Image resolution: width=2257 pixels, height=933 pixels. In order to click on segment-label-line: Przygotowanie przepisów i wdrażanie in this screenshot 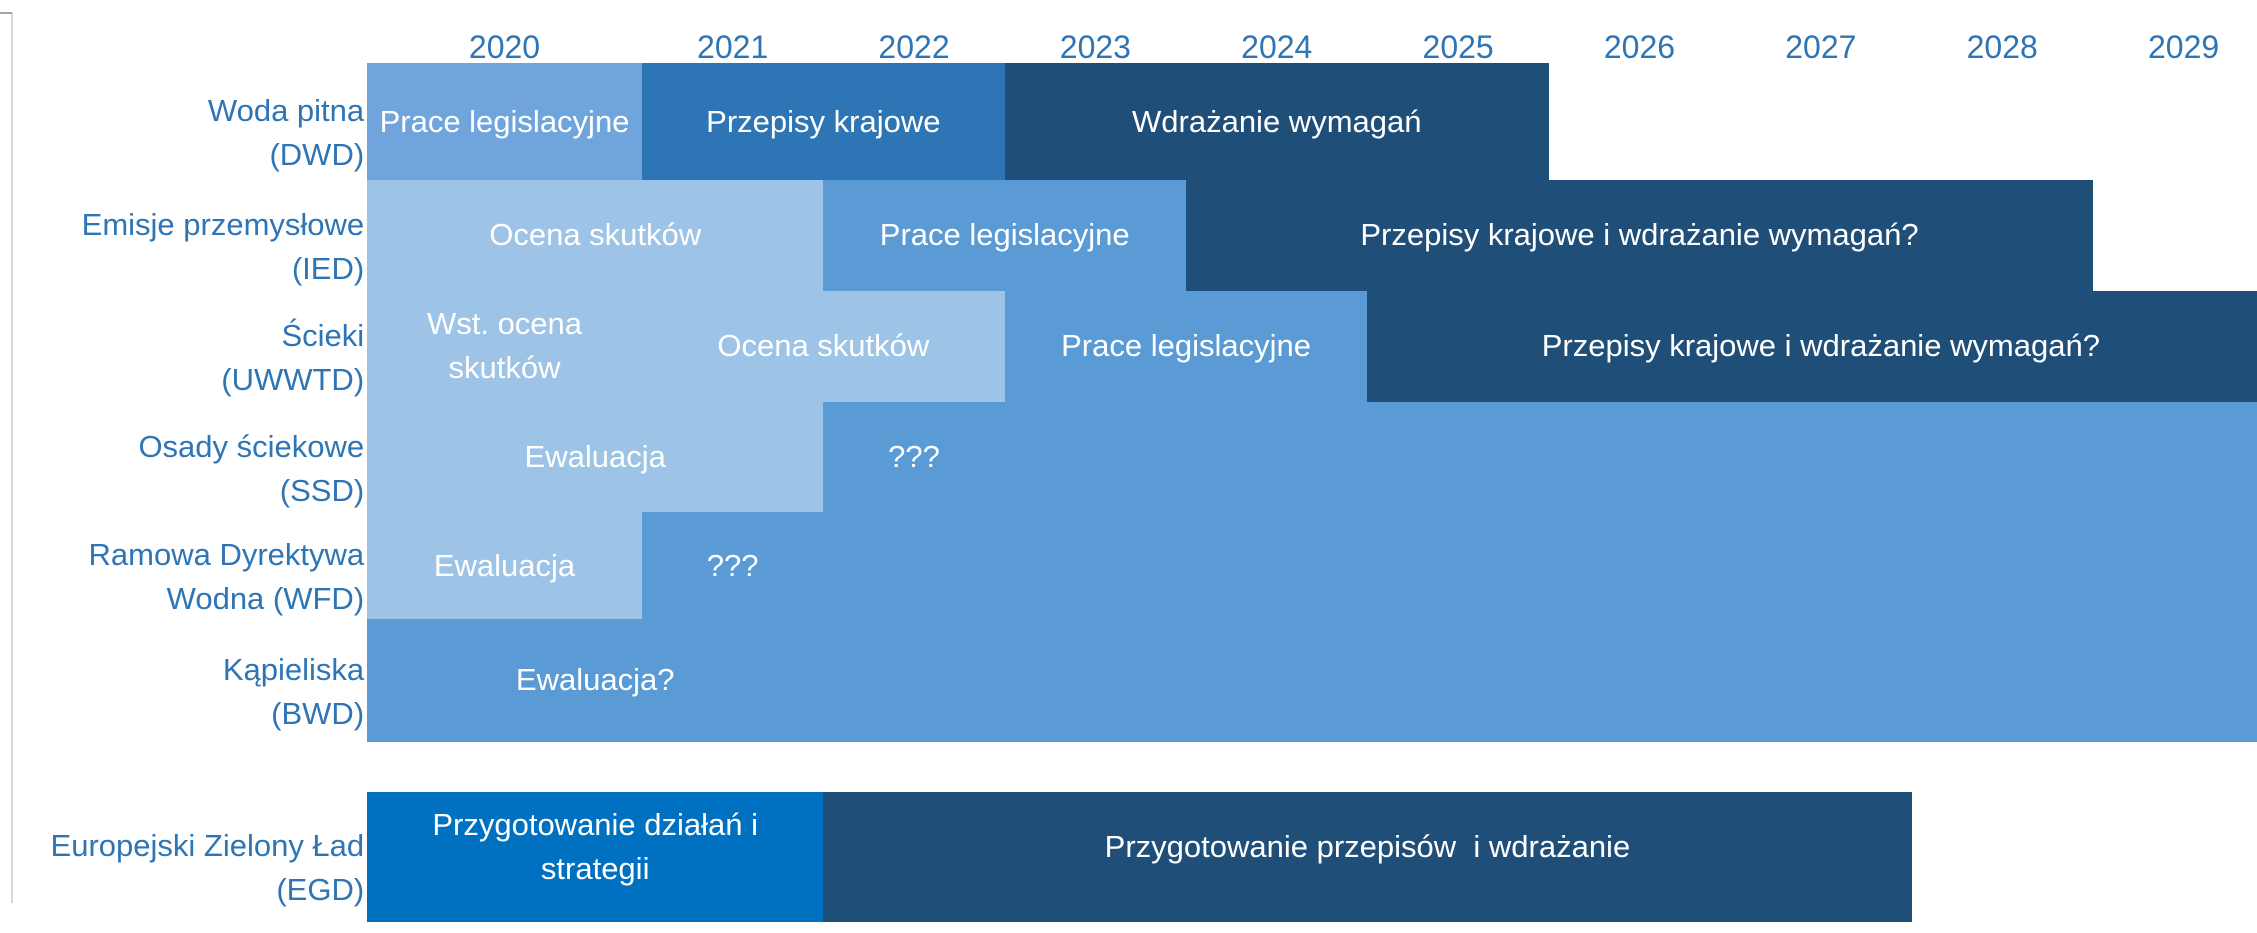, I will do `click(1367, 847)`.